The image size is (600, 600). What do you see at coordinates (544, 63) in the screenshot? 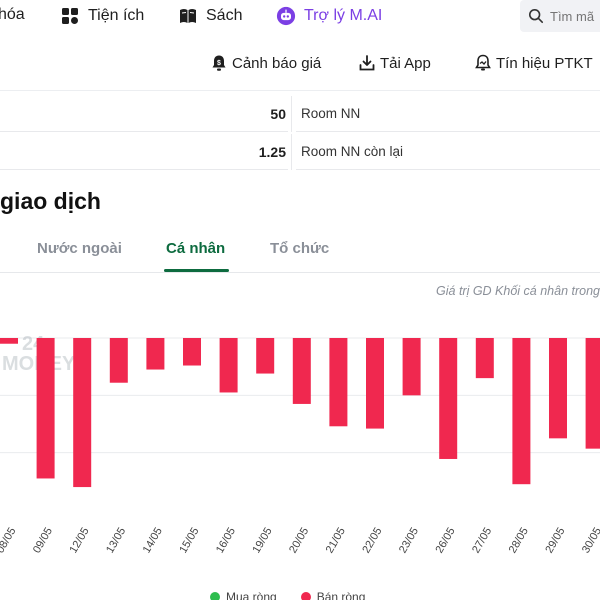
I see `technical-signal-label: Tín hiệu PTKT` at bounding box center [544, 63].